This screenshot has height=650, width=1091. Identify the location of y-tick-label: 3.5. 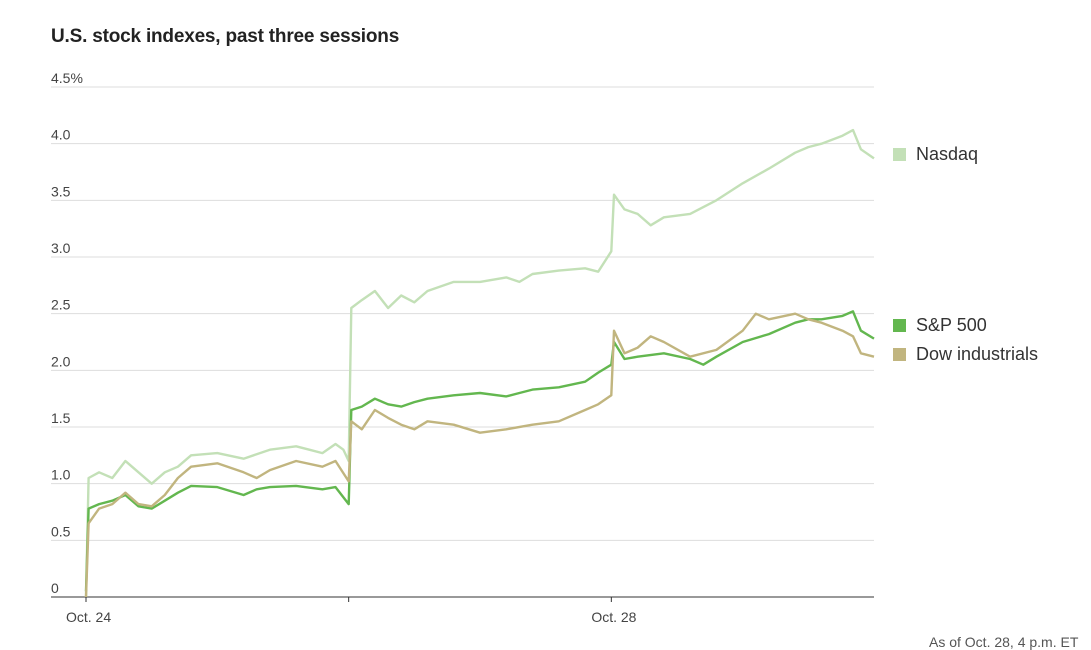
(61, 191).